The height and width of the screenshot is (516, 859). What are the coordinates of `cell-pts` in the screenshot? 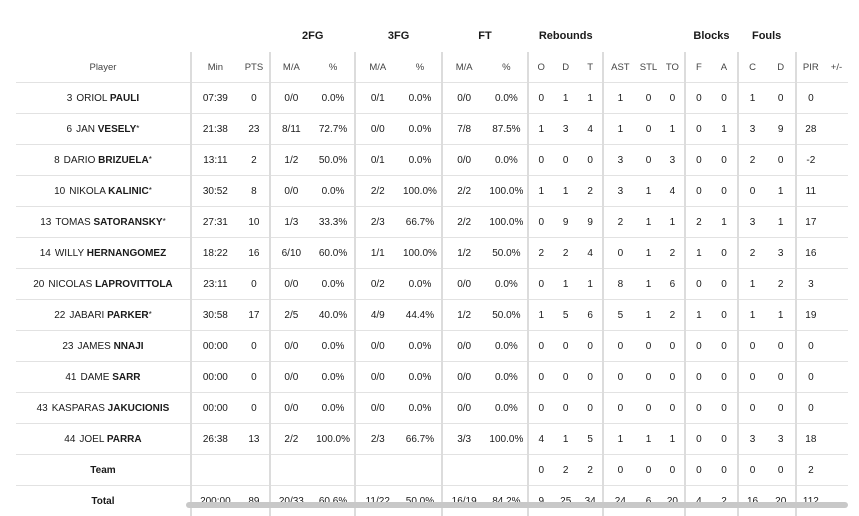 It's located at (254, 470).